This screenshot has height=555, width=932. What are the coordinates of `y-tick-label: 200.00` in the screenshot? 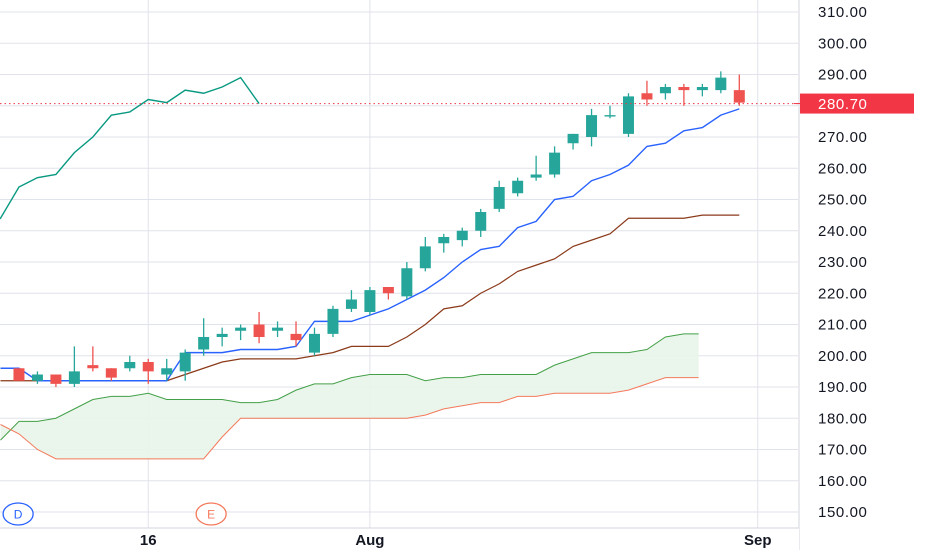 It's located at (842, 356).